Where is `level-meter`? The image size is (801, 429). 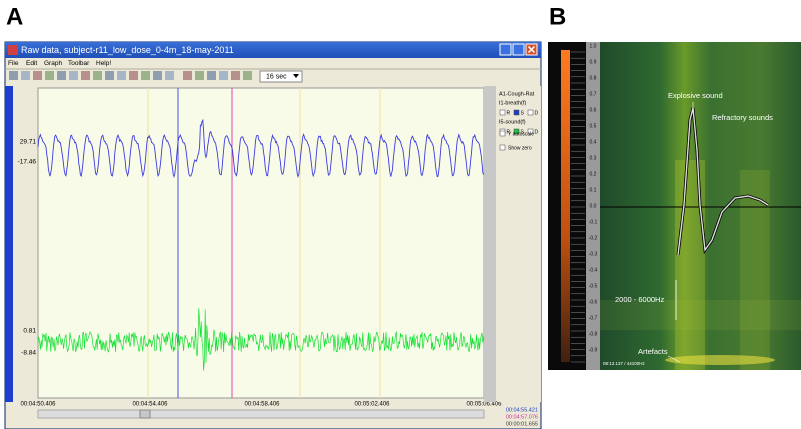 level-meter is located at coordinates (565, 206).